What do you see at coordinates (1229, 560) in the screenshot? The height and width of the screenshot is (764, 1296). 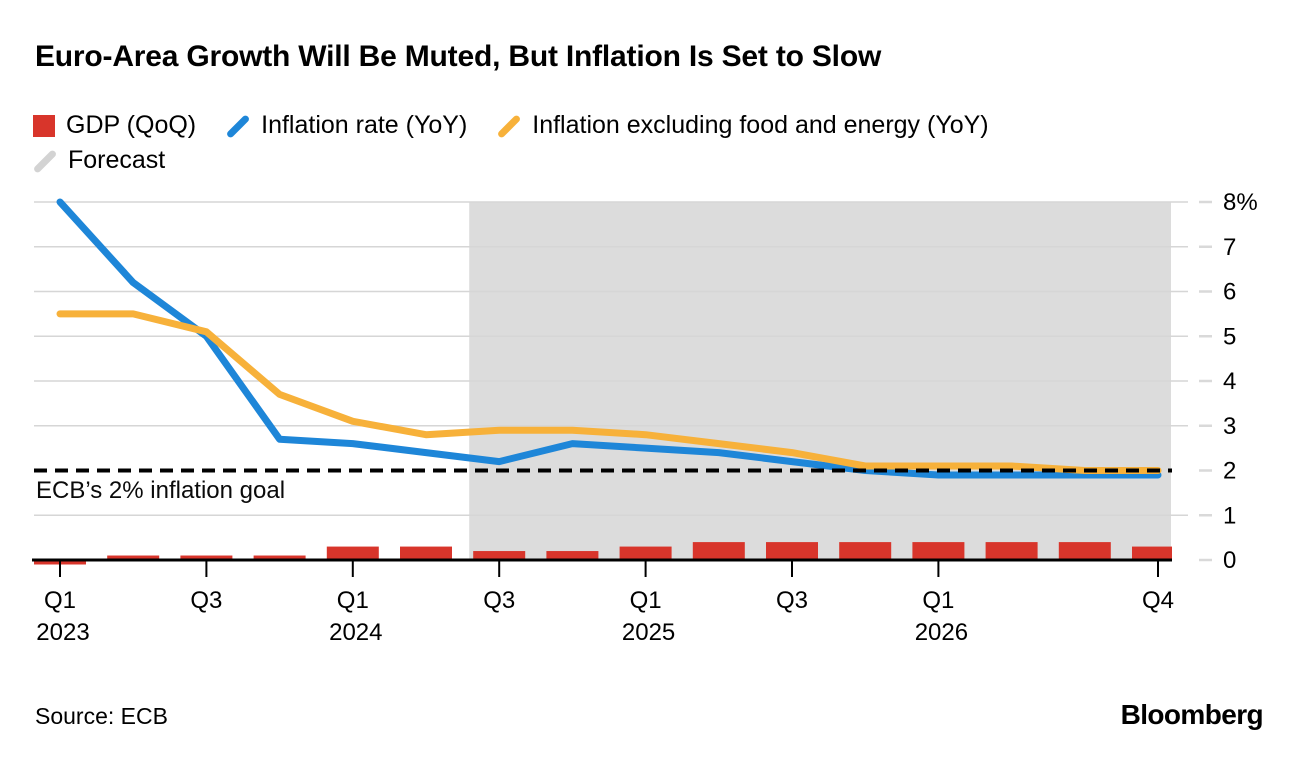 I see `svg-text: 0` at bounding box center [1229, 560].